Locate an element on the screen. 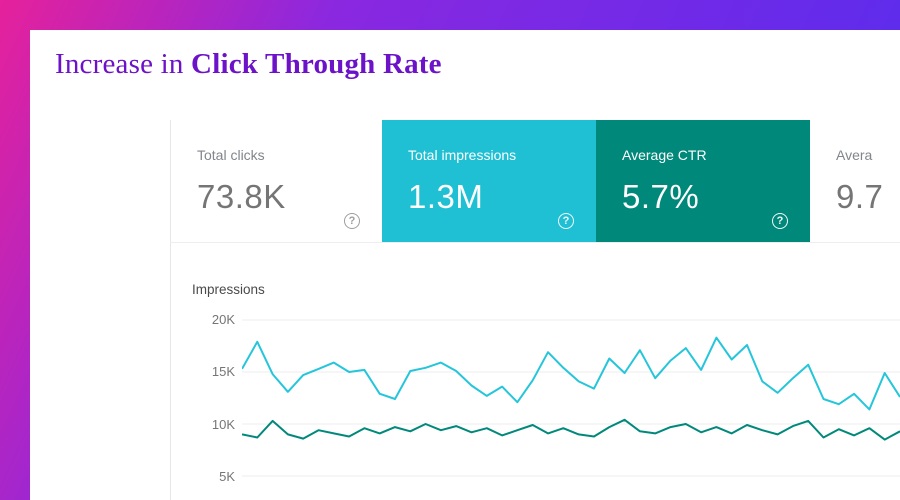 This screenshot has width=900, height=500. stat-label: Total impressions is located at coordinates (462, 155).